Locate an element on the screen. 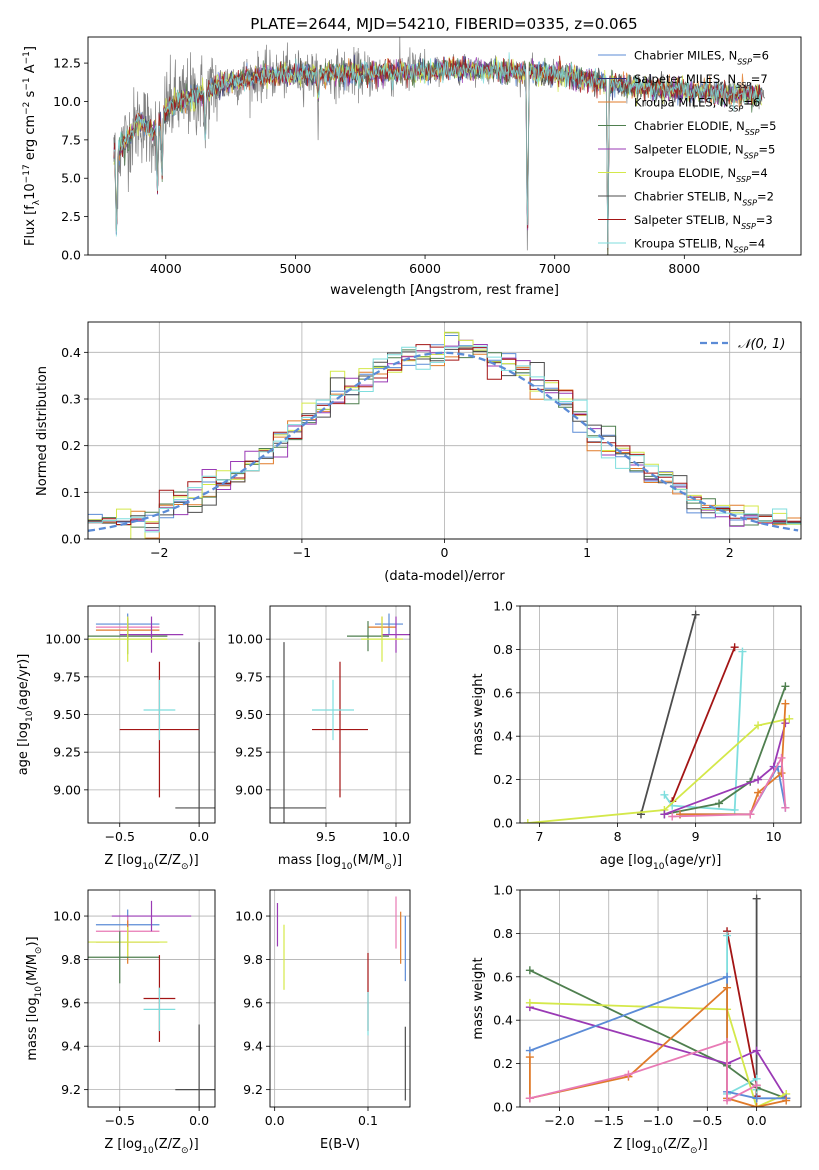  age-vs-mass-plot-area is located at coordinates (340, 718).